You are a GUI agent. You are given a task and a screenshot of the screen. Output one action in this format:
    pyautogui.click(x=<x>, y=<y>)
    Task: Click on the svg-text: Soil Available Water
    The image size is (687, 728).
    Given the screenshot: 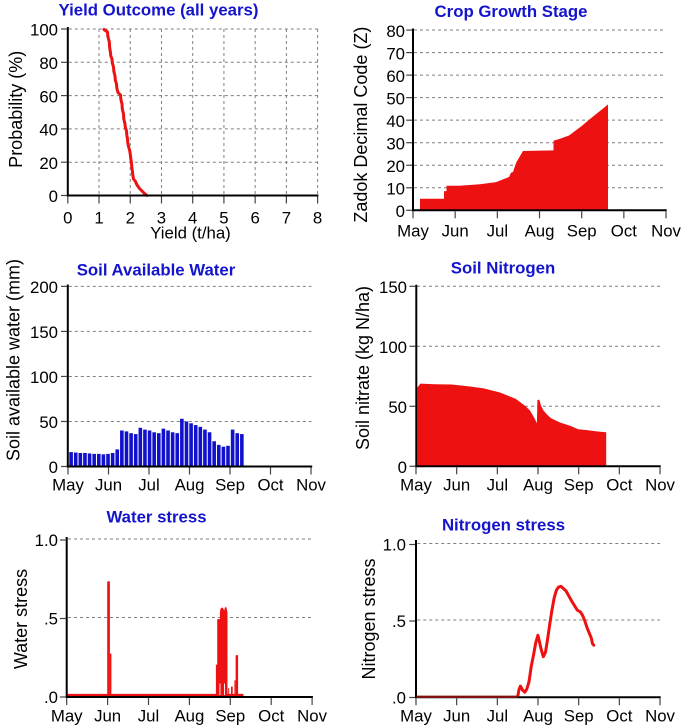 What is the action you would take?
    pyautogui.click(x=156, y=270)
    